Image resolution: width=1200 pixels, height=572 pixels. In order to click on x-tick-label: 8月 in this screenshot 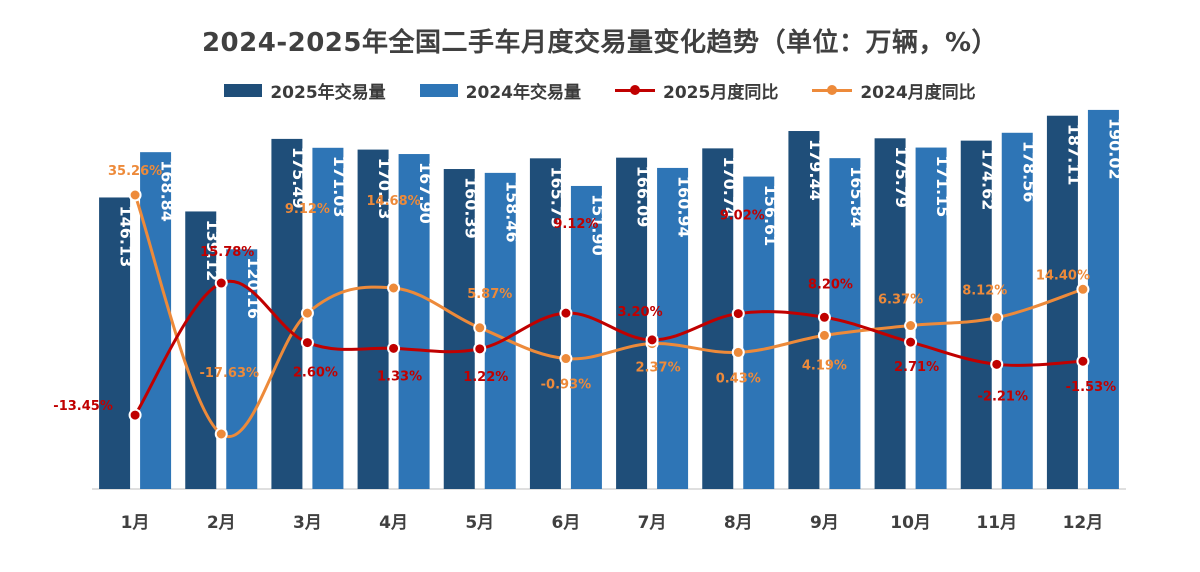, I will do `click(738, 523)`.